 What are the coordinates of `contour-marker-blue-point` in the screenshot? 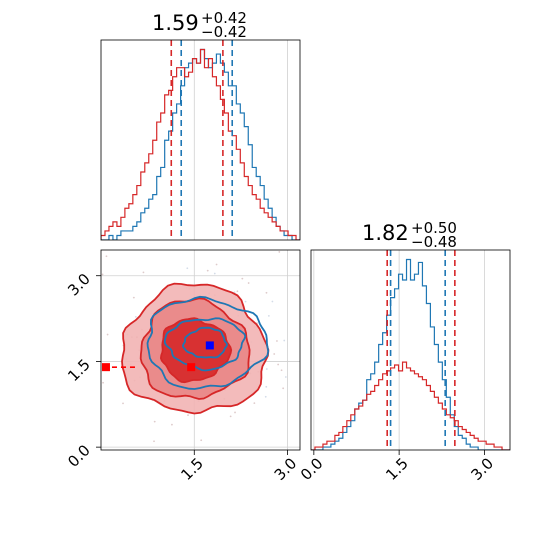 It's located at (209, 345).